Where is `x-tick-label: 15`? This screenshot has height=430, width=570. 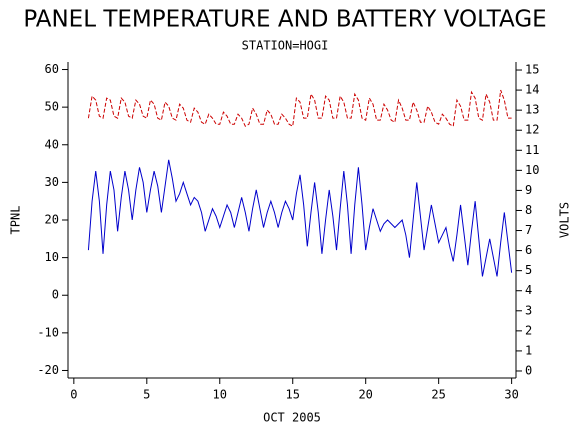 x-tick-label: 15 is located at coordinates (293, 395).